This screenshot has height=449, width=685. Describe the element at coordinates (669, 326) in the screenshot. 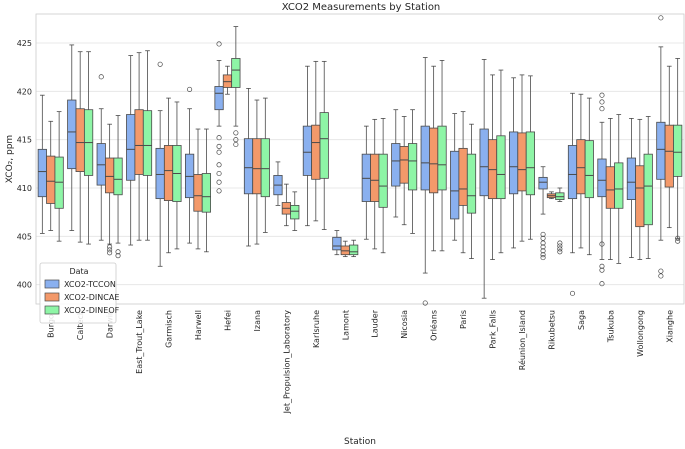

I see `x-tick-label: Xianghe` at that location.